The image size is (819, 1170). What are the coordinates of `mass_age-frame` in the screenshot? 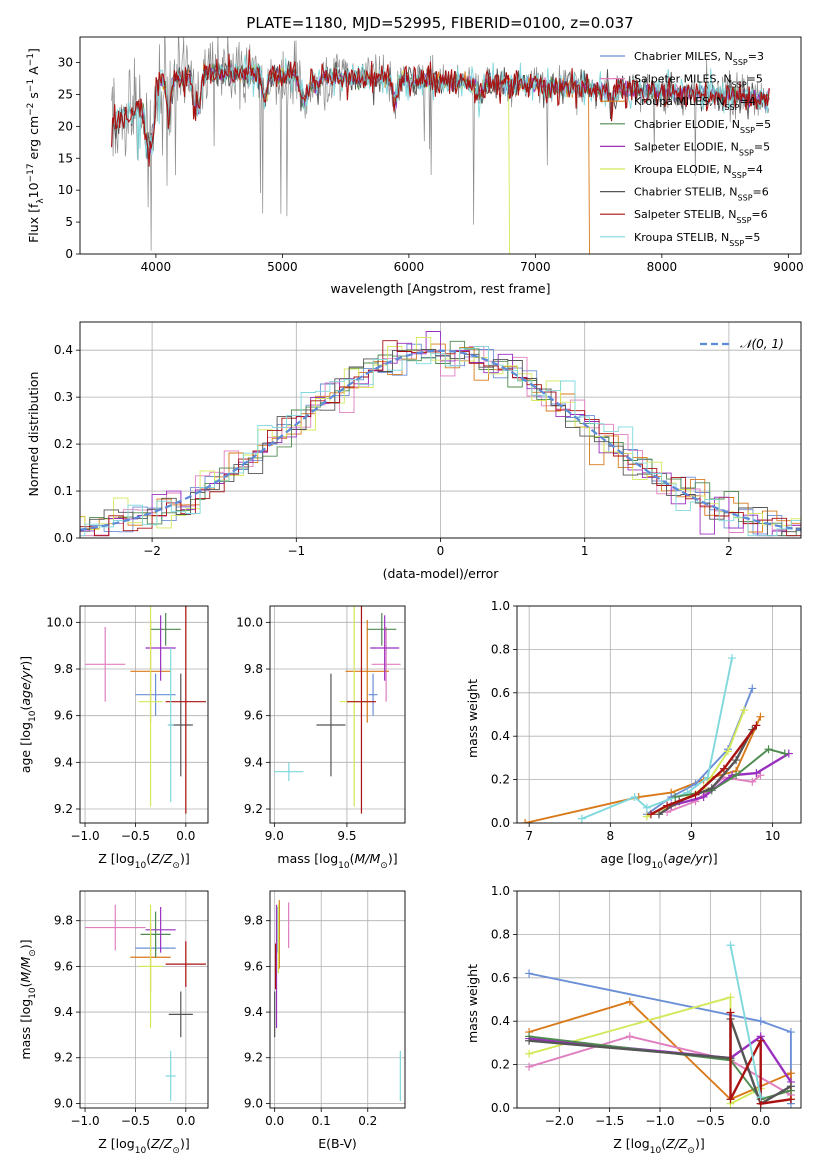 It's located at (337, 714).